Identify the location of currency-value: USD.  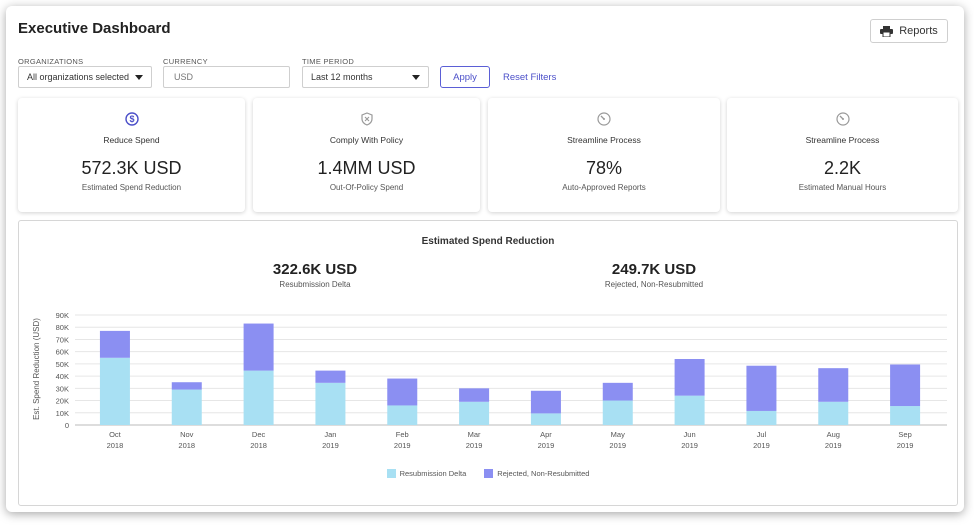
(184, 77).